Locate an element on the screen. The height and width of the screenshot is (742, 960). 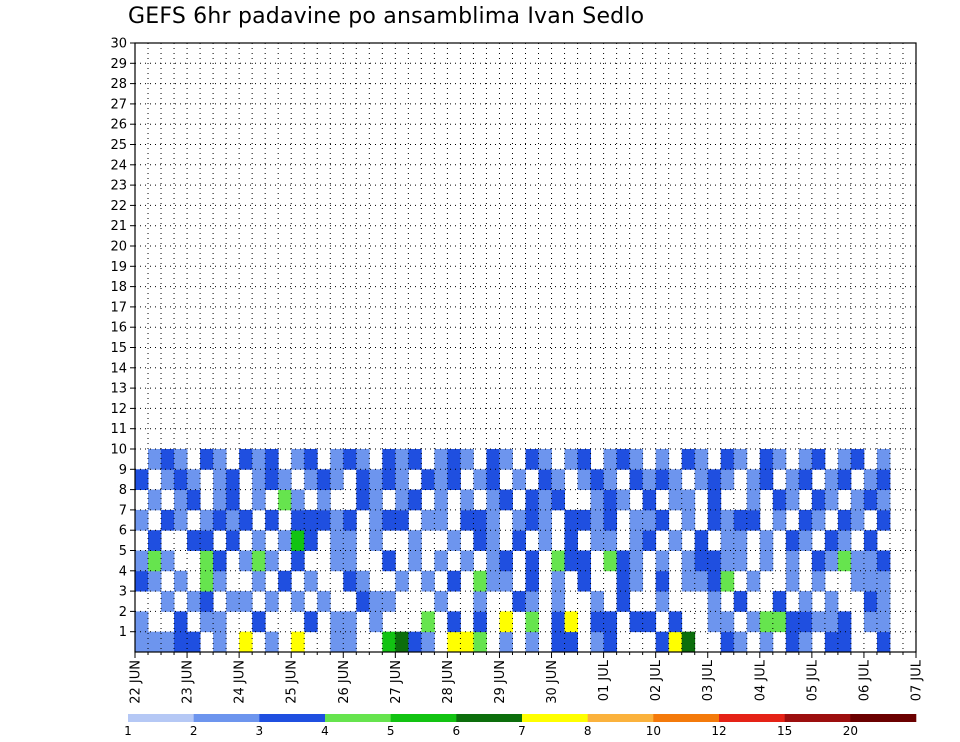
y-tick-label: 24 is located at coordinates (118, 165).